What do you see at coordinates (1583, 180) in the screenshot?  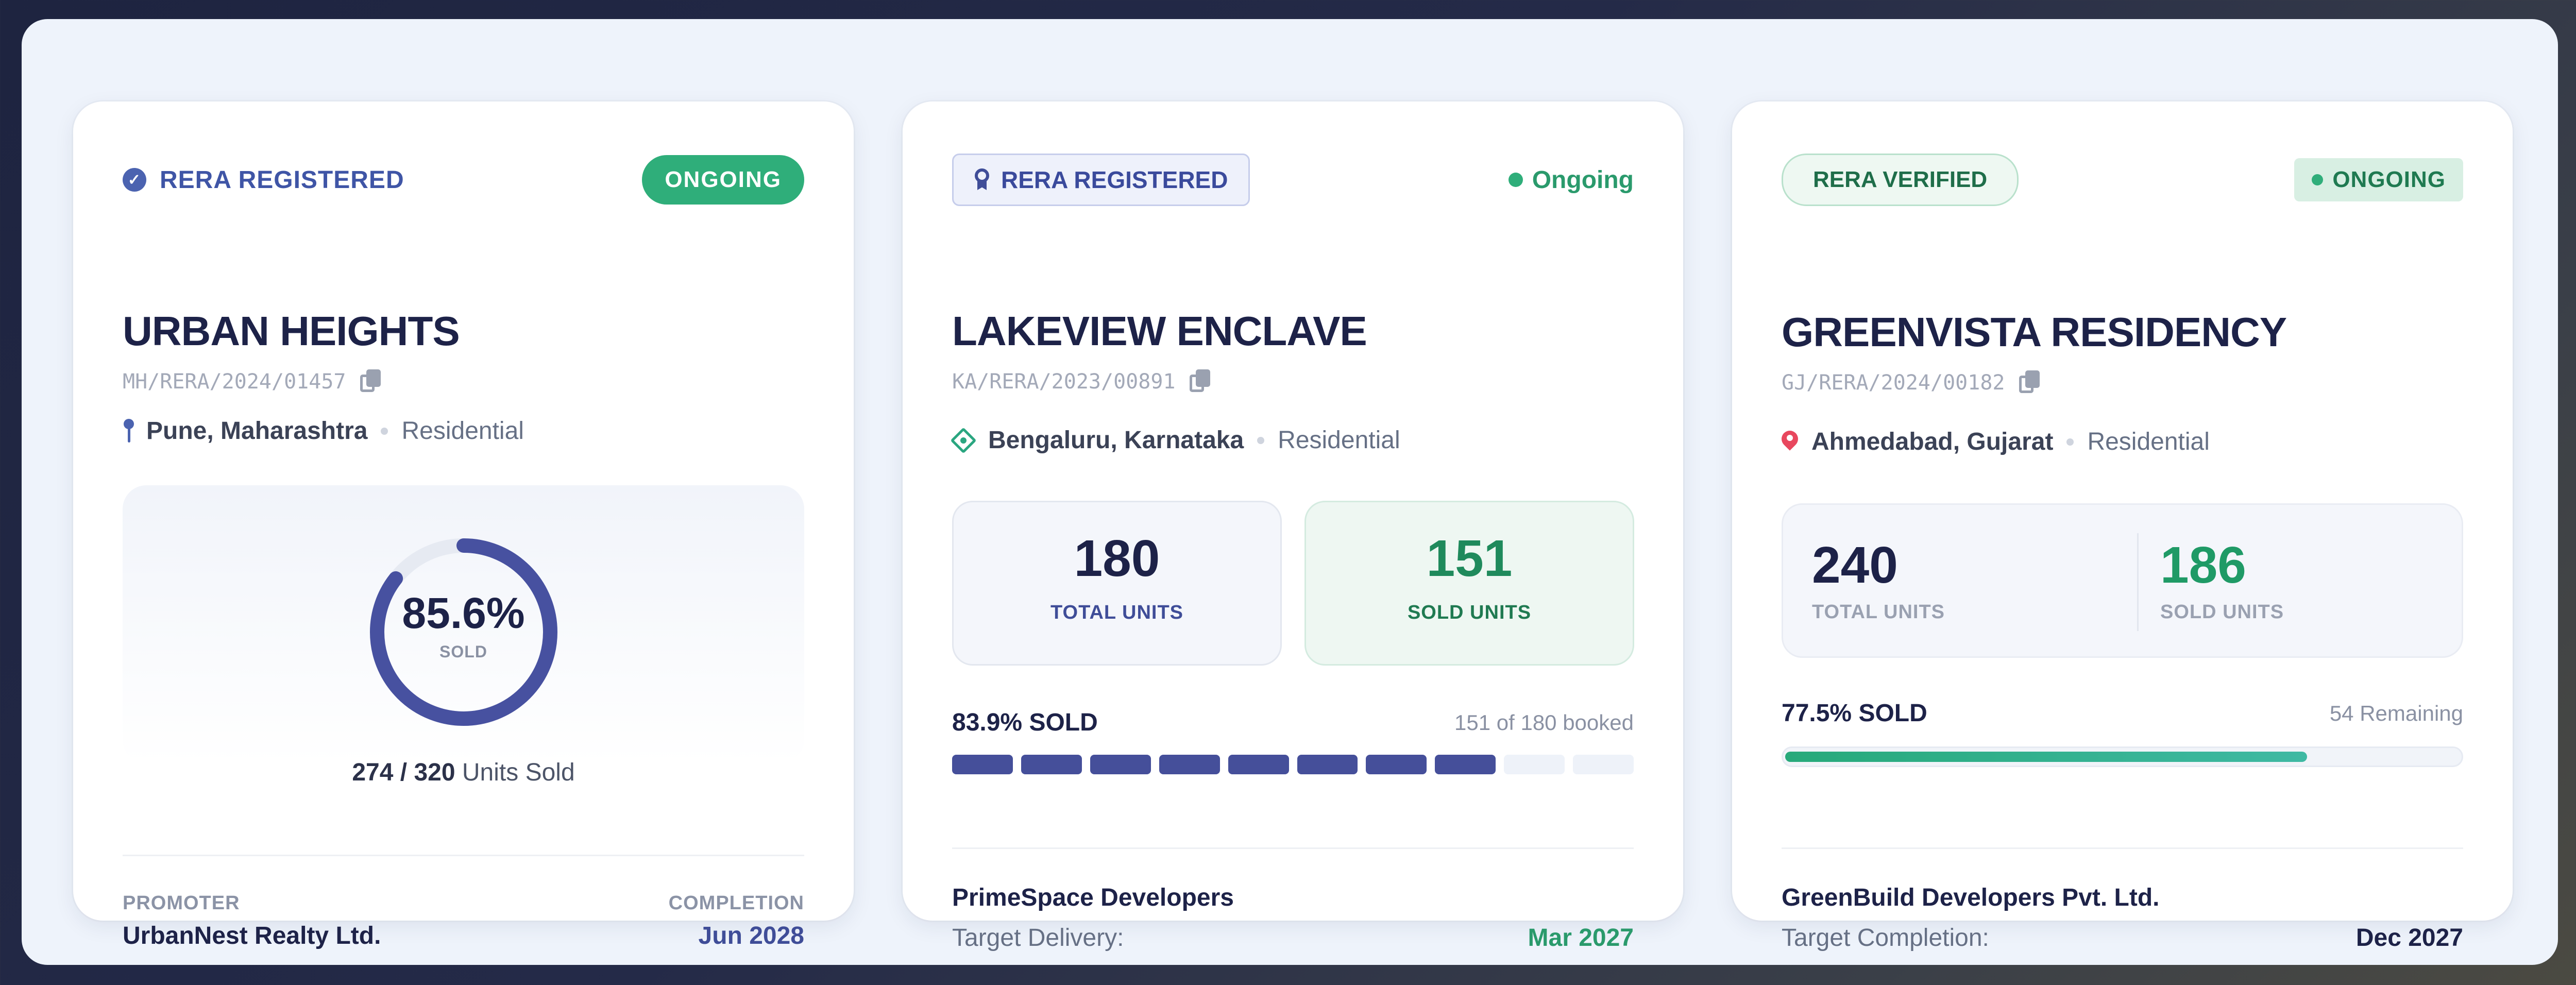 I see `status-text: Ongoing` at bounding box center [1583, 180].